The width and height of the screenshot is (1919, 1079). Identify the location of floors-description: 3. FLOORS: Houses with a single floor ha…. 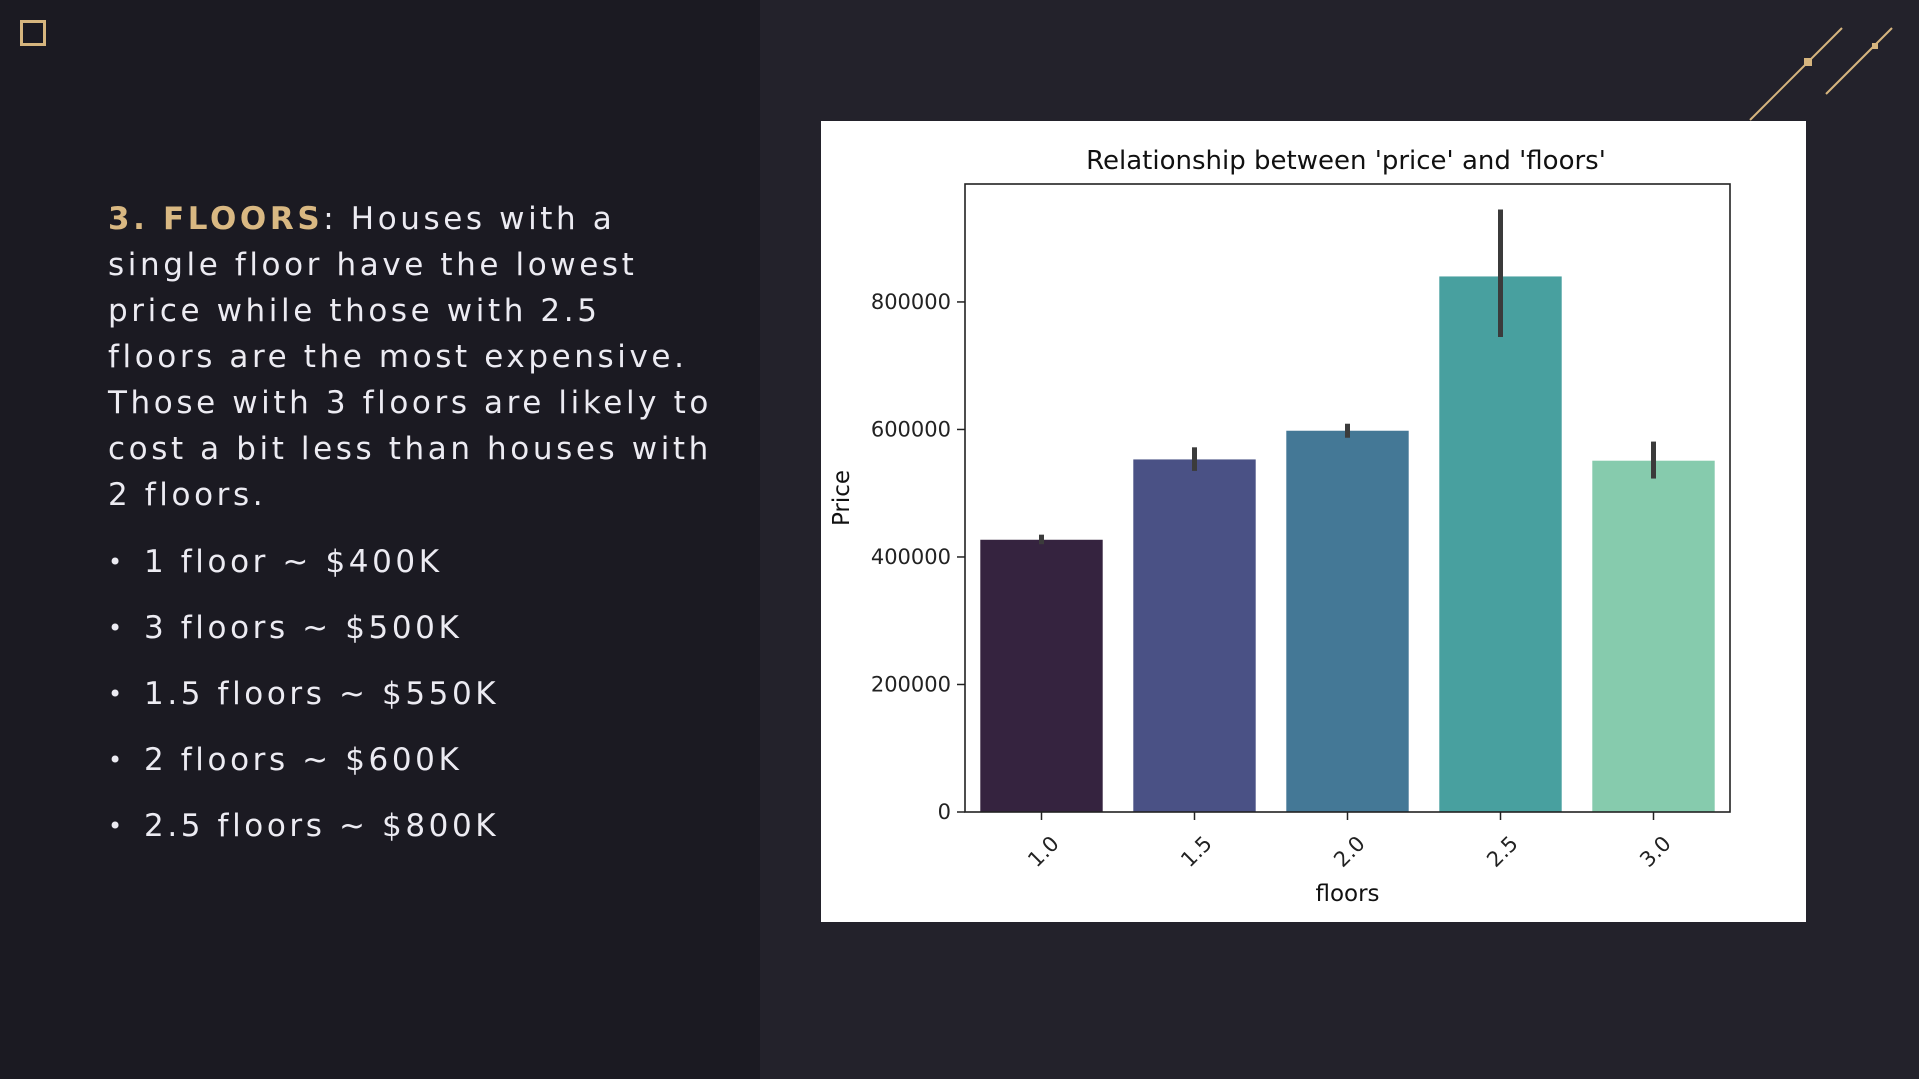
(413, 357).